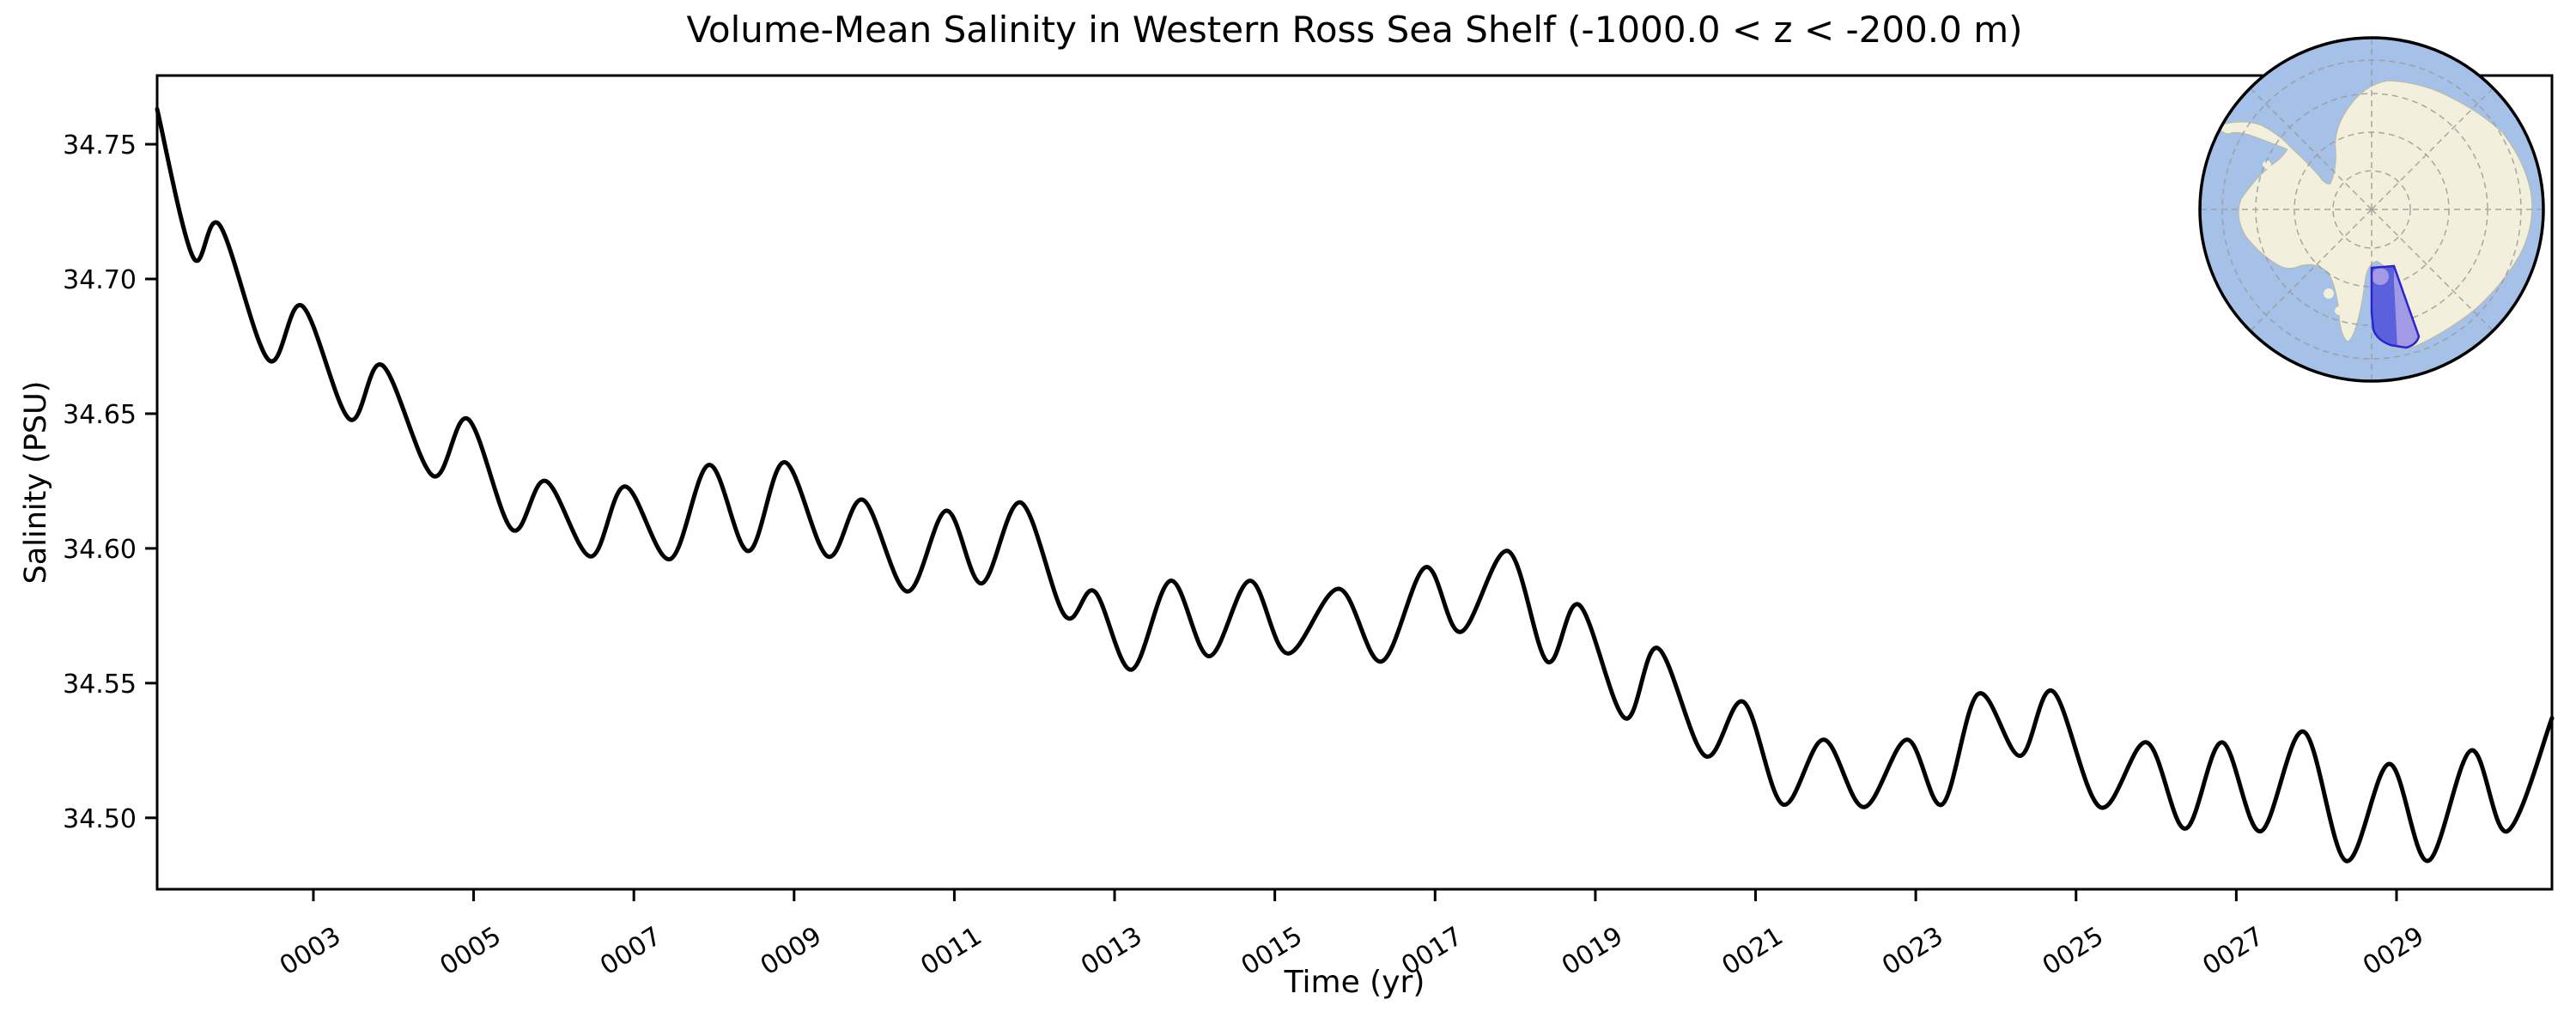 Image resolution: width=2576 pixels, height=1030 pixels. I want to click on x-tick-label: 0025, so click(2073, 951).